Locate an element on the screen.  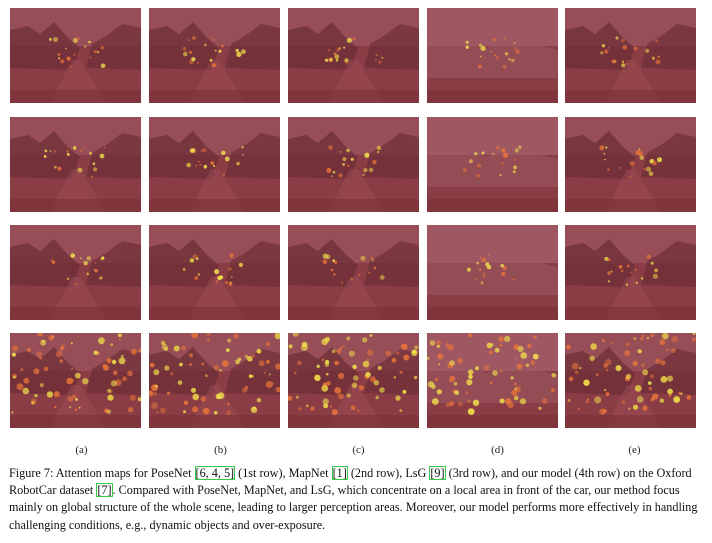
attention-map-our-model-d is located at coordinates (492, 380).